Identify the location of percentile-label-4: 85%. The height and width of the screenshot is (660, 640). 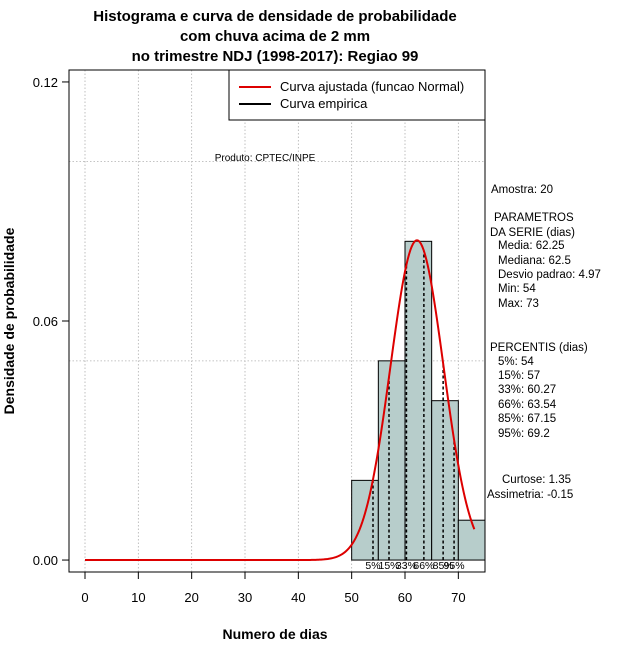
(443, 566).